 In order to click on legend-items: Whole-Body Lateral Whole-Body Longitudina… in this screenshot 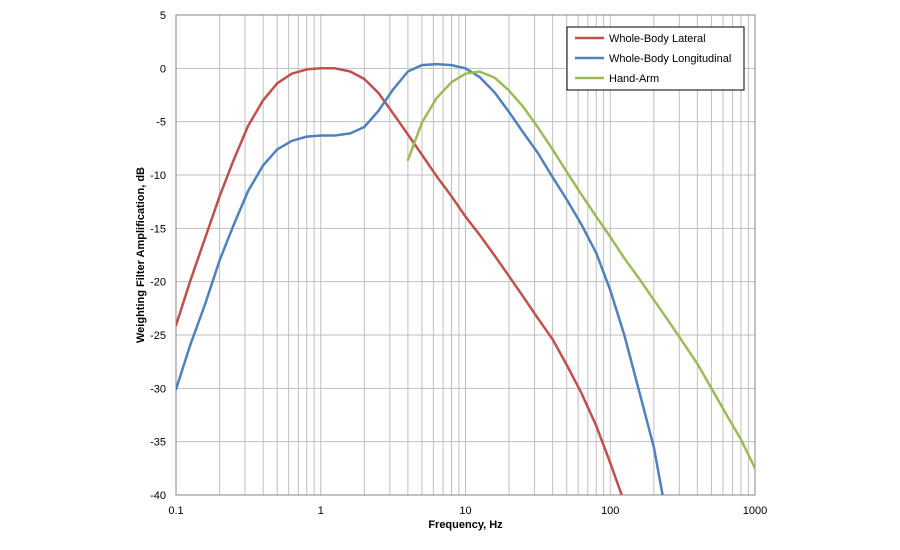, I will do `click(653, 59)`.